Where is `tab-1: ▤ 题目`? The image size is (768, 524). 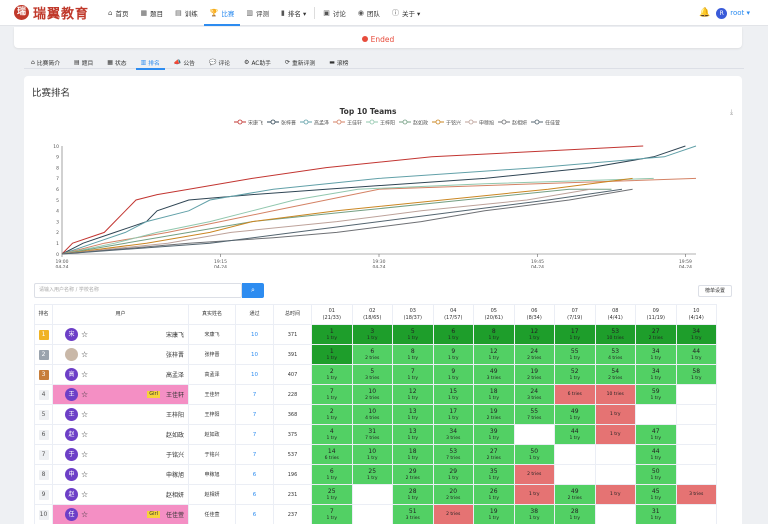 tab-1: ▤ 题目 is located at coordinates (83, 62).